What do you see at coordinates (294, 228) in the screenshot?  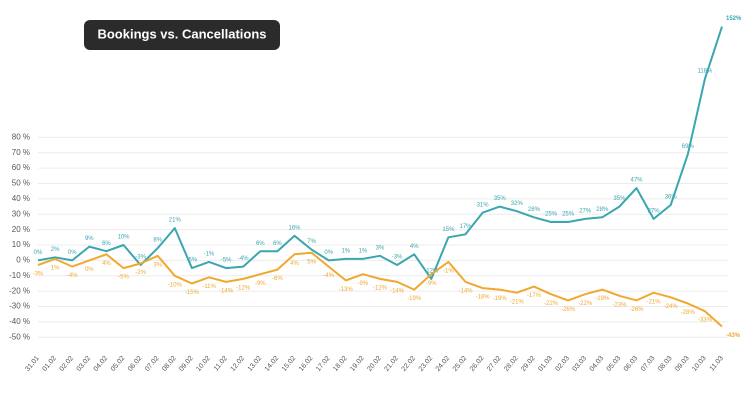 I see `data-label: 16%` at bounding box center [294, 228].